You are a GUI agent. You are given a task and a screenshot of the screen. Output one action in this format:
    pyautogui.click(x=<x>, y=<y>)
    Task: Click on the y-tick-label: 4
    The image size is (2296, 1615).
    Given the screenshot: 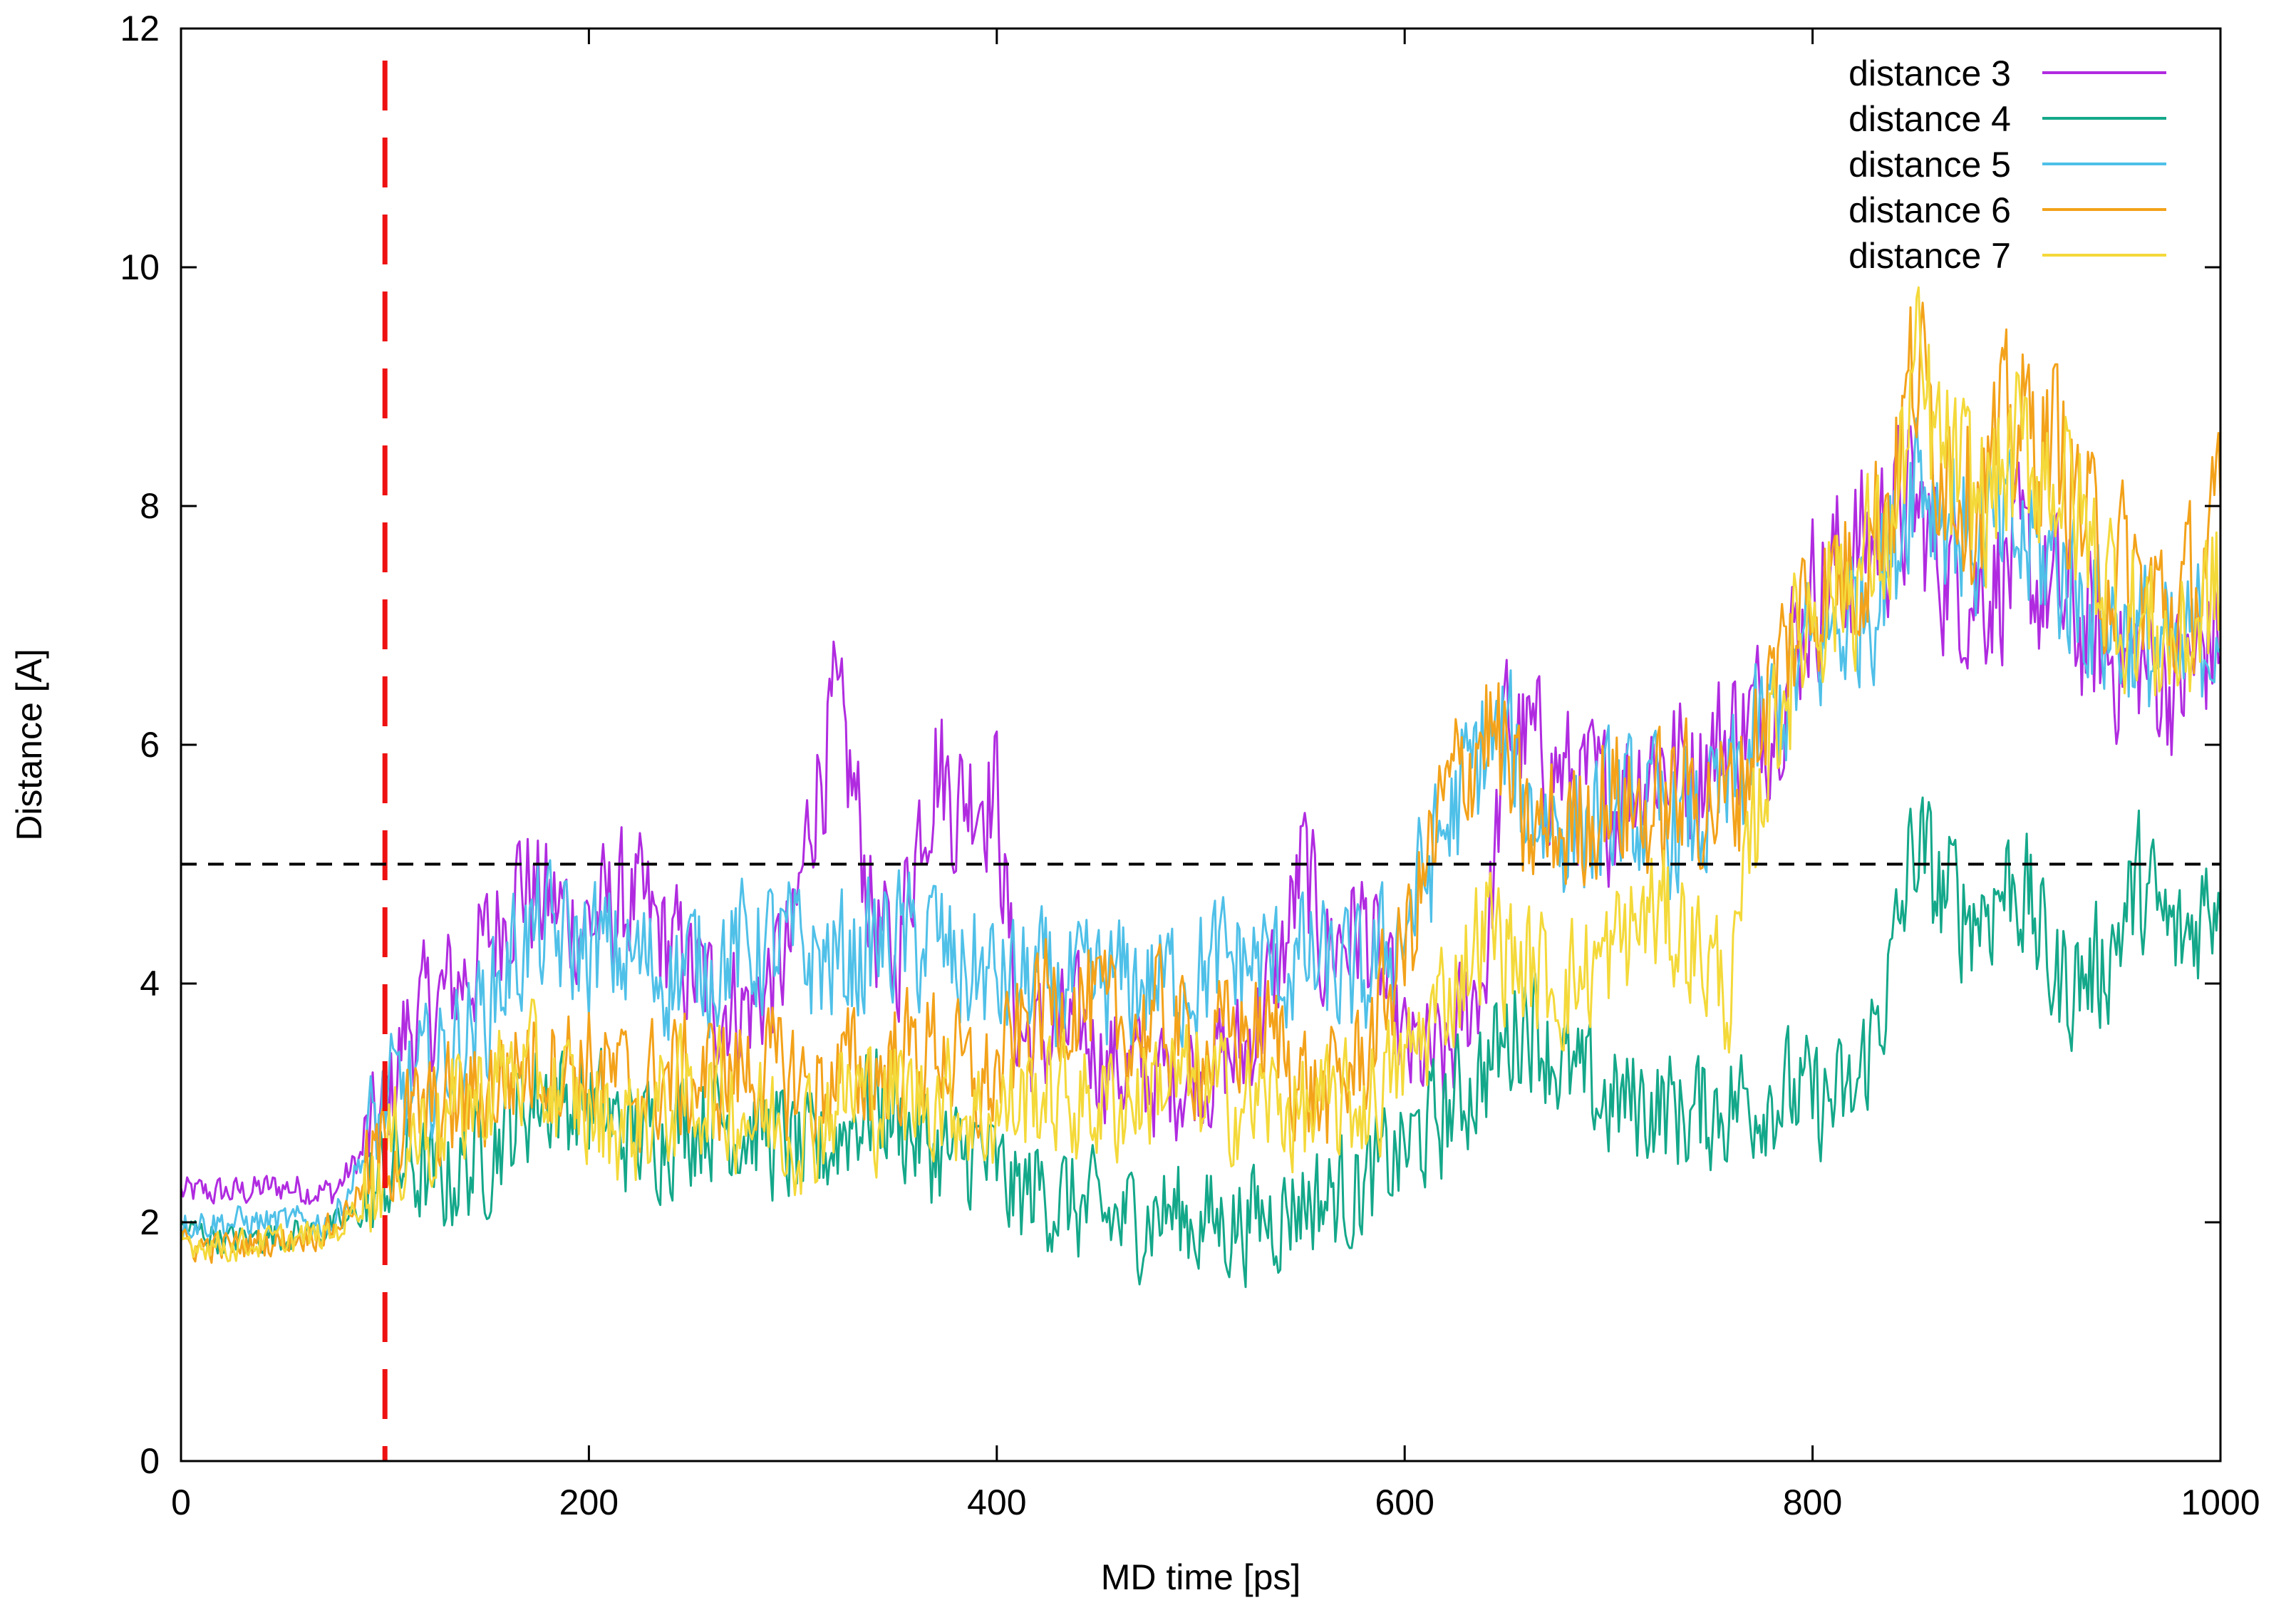 What is the action you would take?
    pyautogui.click(x=150, y=983)
    